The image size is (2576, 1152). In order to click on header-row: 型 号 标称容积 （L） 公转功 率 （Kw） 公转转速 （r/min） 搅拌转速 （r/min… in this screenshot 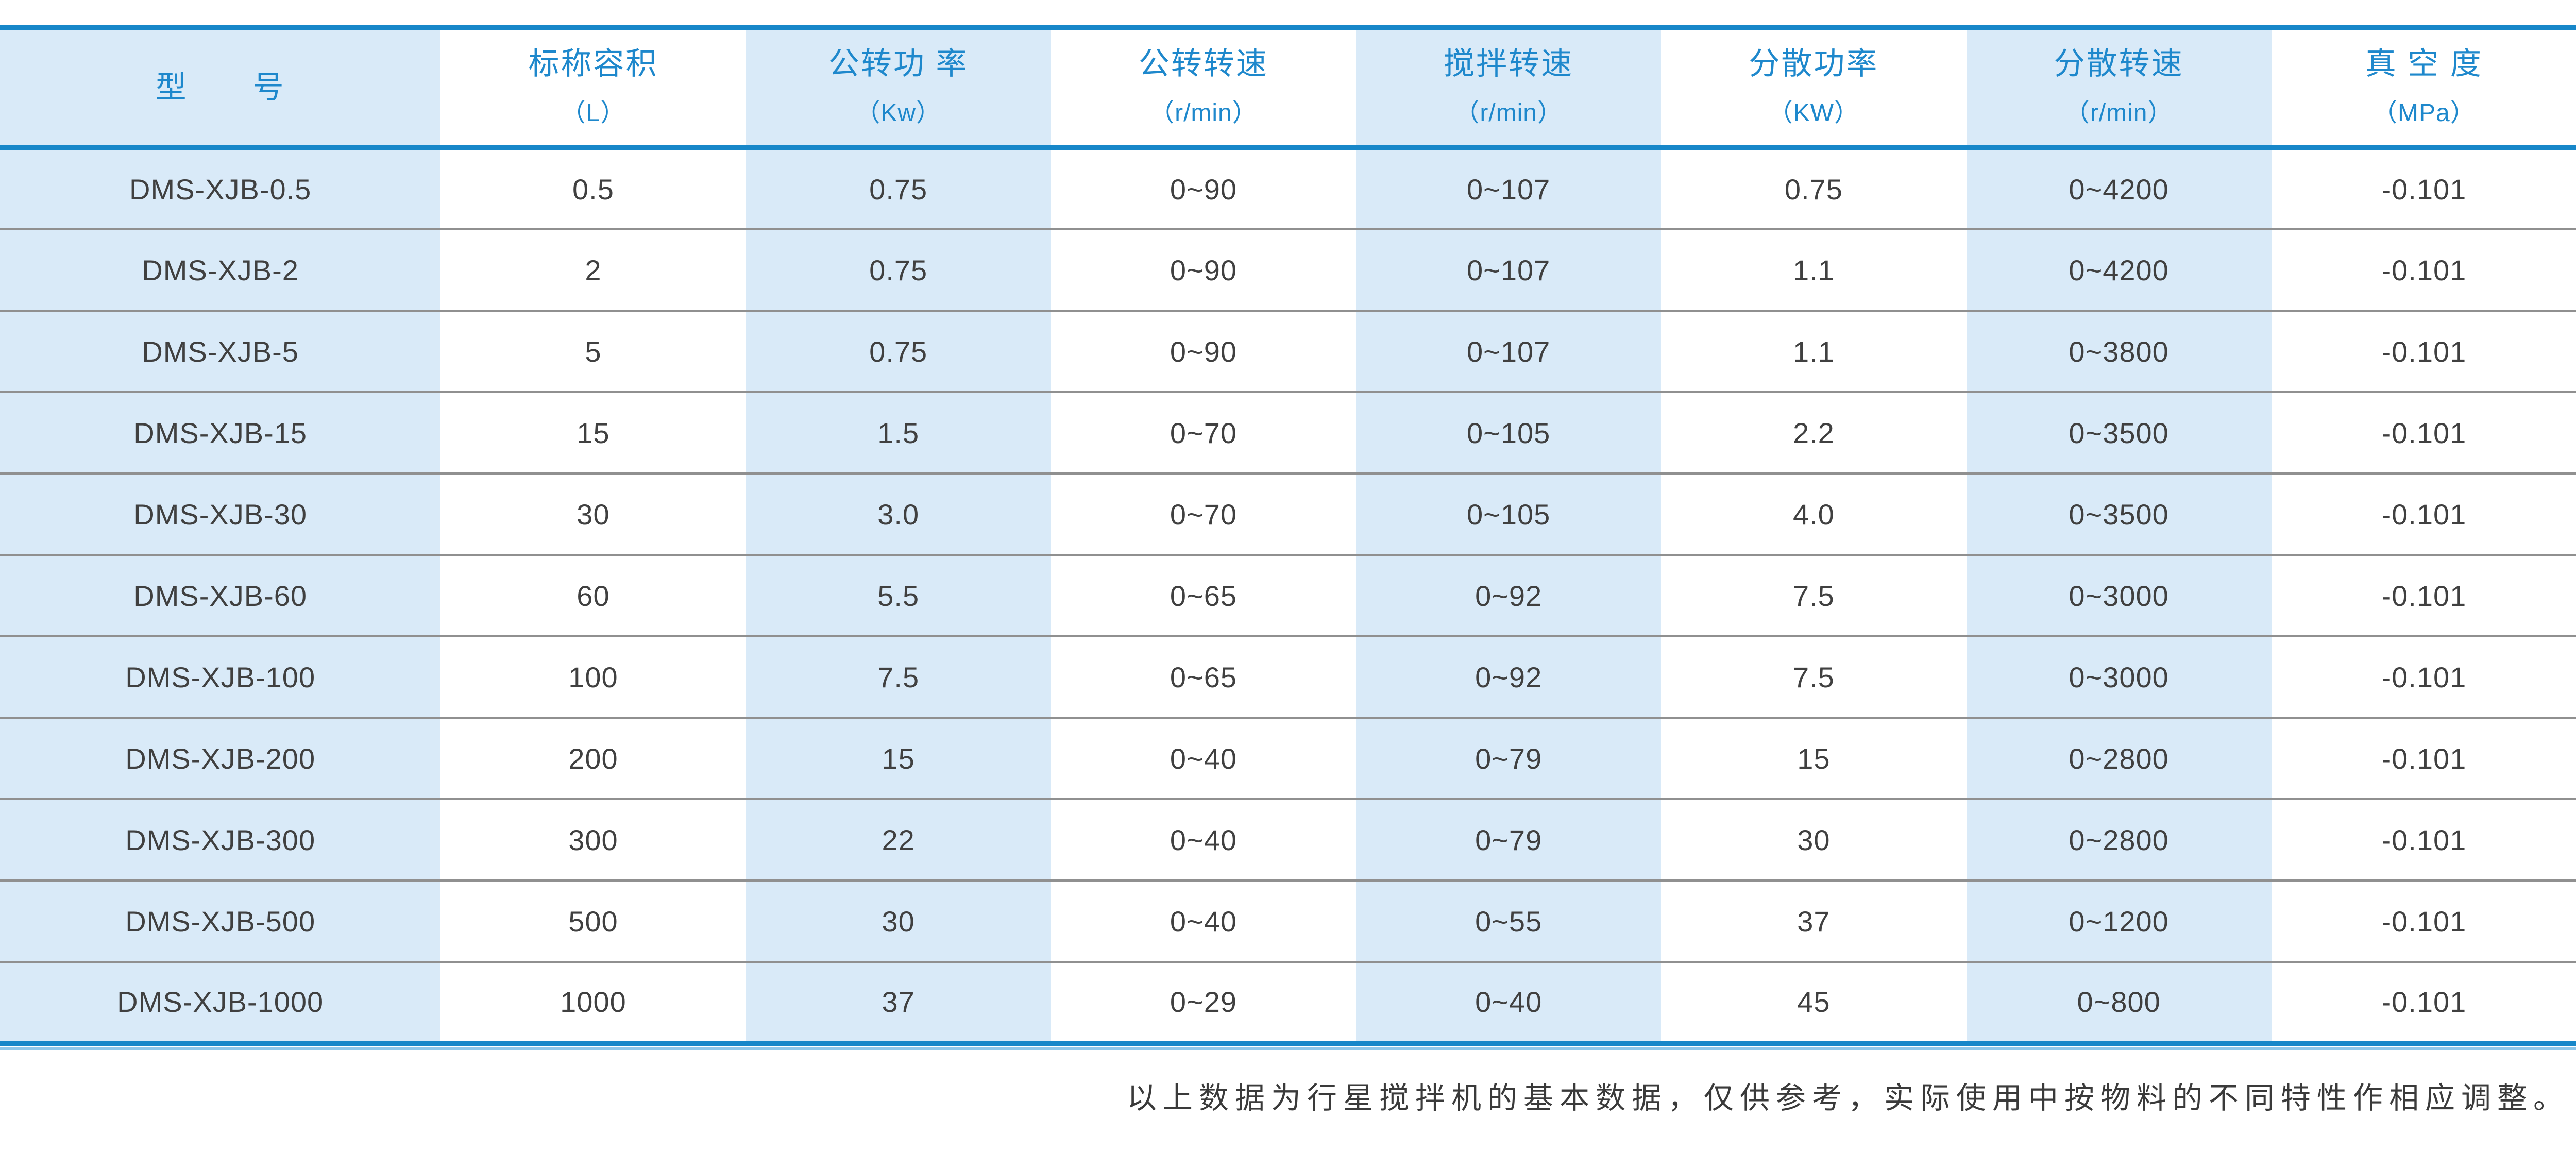, I will do `click(1288, 89)`.